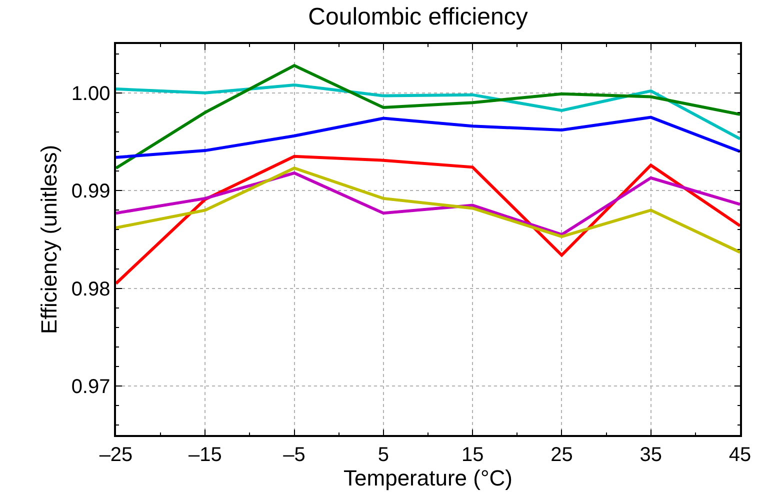 Image resolution: width=767 pixels, height=497 pixels. I want to click on x-tick-label: –15, so click(205, 455).